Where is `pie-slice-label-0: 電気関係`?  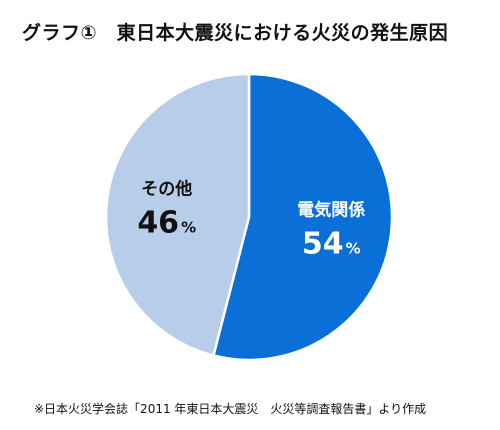 pie-slice-label-0: 電気関係 is located at coordinates (331, 209).